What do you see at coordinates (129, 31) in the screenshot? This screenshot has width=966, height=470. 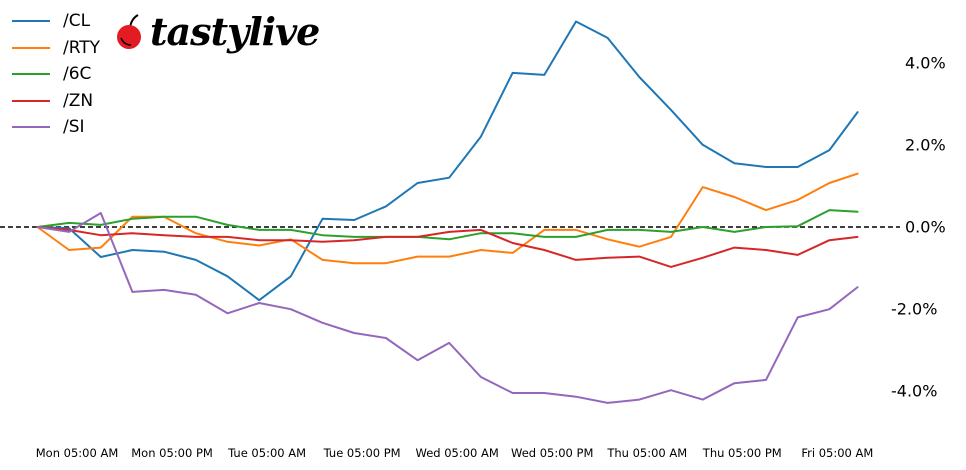 I see `cherry-icon` at bounding box center [129, 31].